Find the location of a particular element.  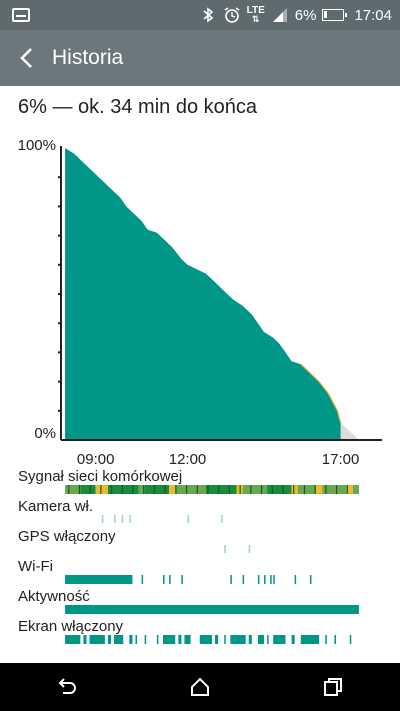

nav-recents-button is located at coordinates (333, 687).